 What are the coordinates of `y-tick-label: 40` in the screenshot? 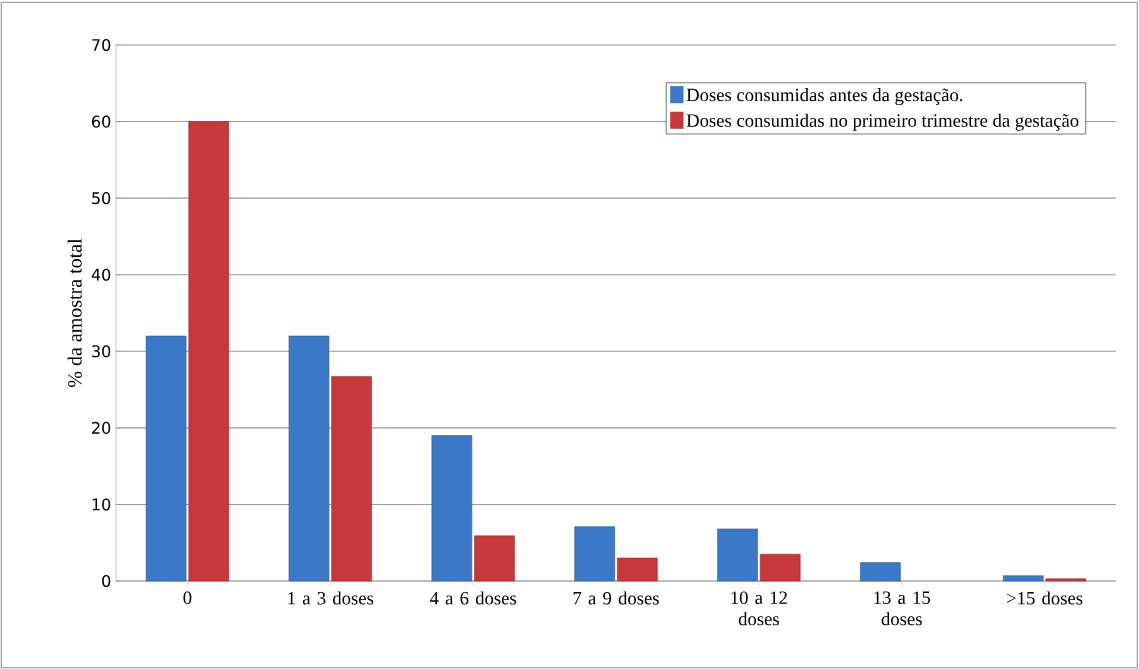 It's located at (101, 274).